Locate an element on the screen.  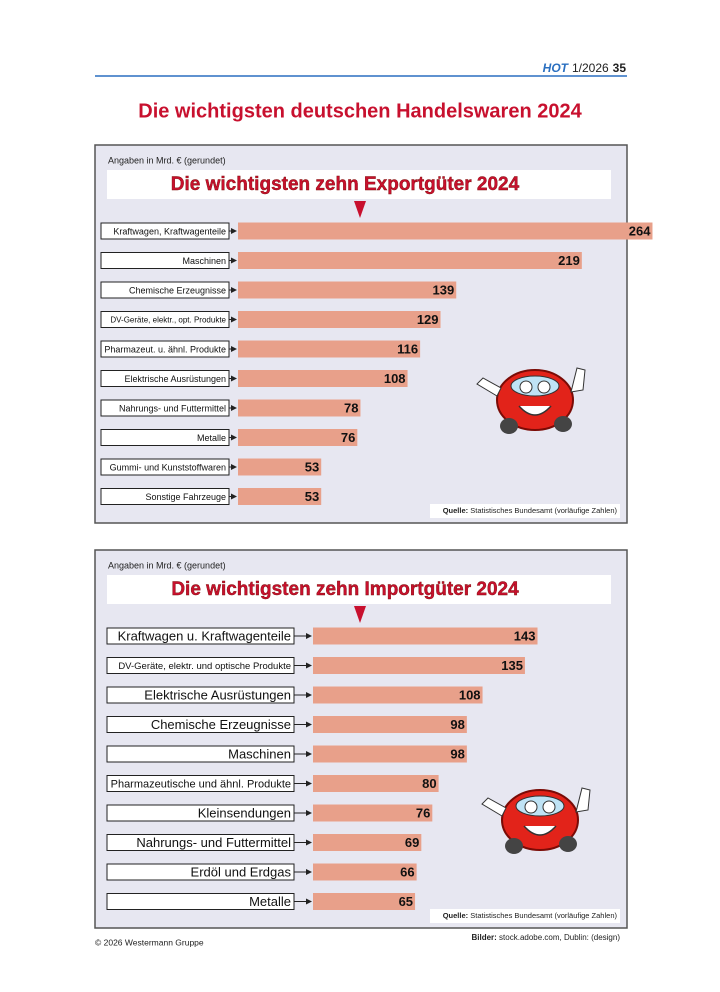
value-label: 143 is located at coordinates (525, 635).